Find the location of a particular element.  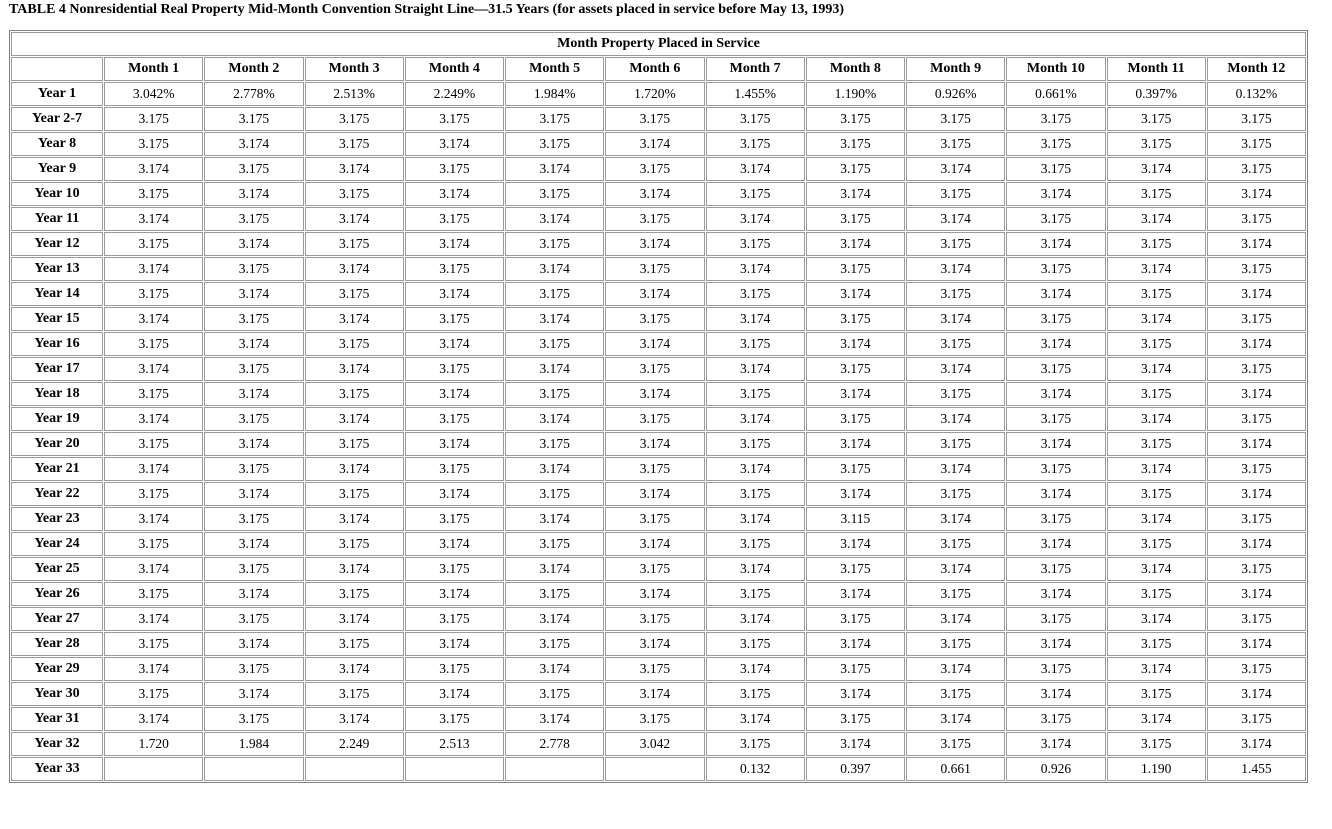

column-header: Month 4 is located at coordinates (454, 69).